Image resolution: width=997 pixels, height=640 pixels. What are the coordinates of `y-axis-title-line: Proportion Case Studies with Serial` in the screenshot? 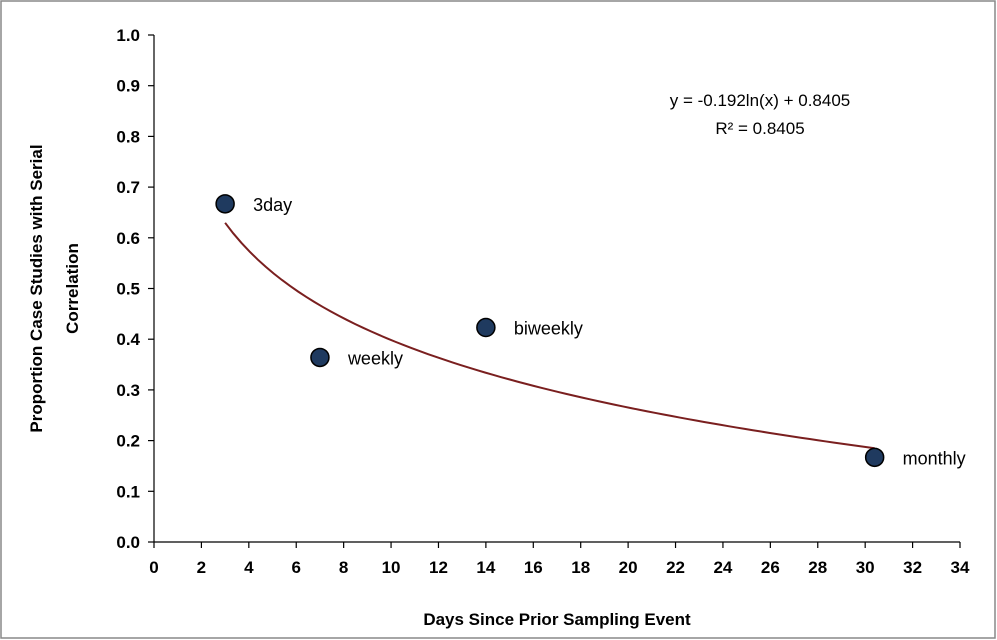 It's located at (36, 288).